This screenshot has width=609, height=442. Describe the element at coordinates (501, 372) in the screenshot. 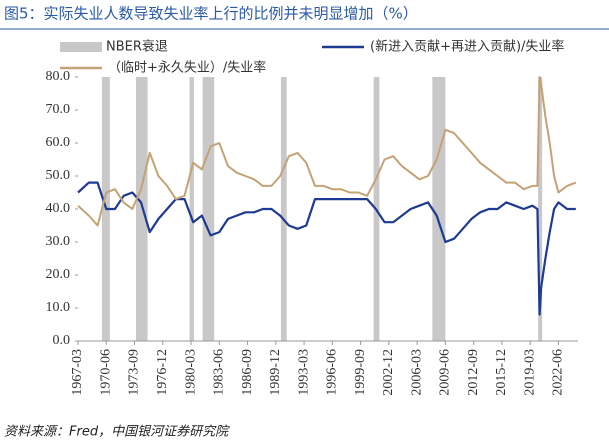

I see `x-tick-label: 2015-12` at that location.